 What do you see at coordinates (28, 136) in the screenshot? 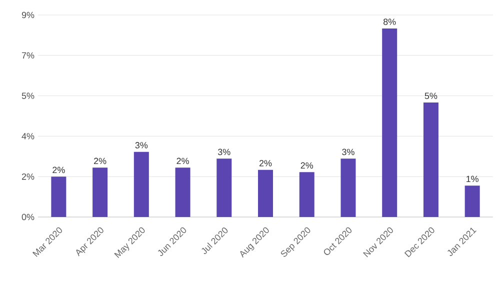
I see `y-tick-label: 4%` at bounding box center [28, 136].